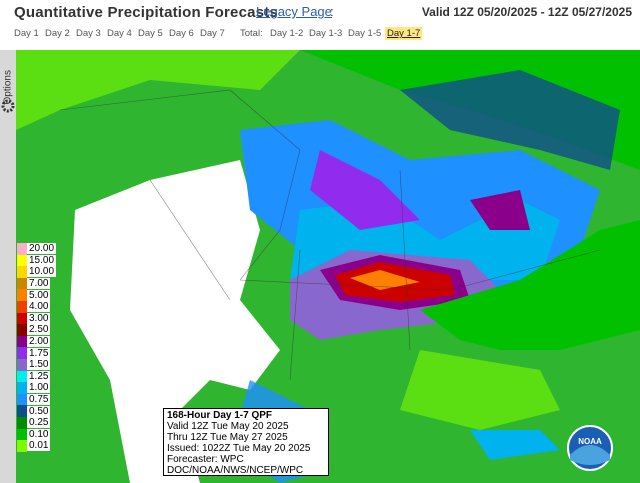 Image resolution: width=640 pixels, height=483 pixels. I want to click on legend-label: 2.00, so click(39, 342).